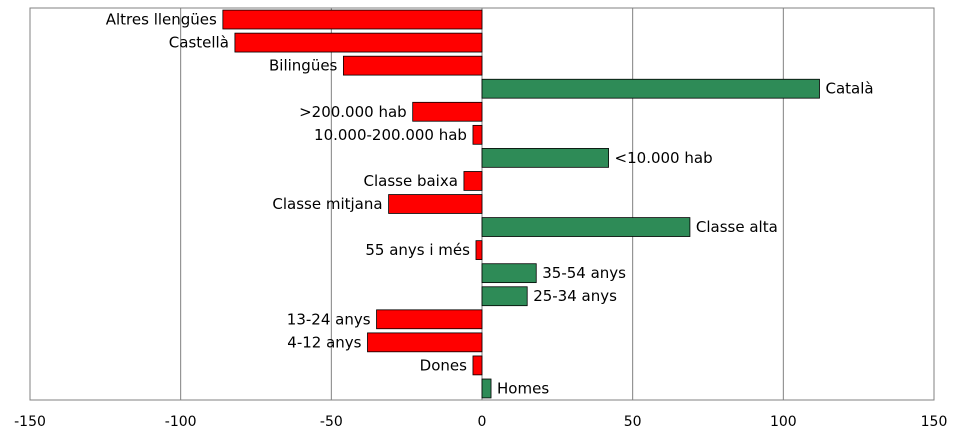 Image resolution: width=953 pixels, height=440 pixels. Describe the element at coordinates (443, 365) in the screenshot. I see `bar-label: Dones` at that location.